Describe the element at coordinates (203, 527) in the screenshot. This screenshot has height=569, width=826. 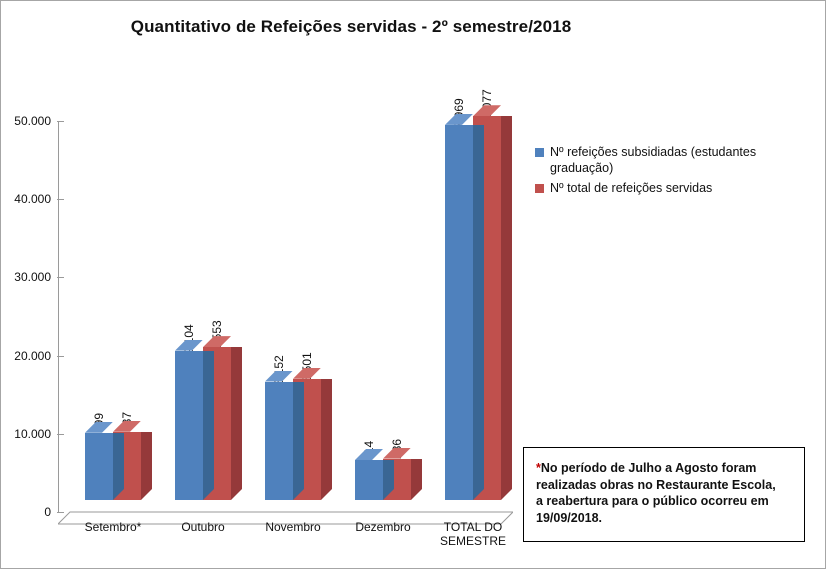
I see `x-axis-category-label: Outubro` at that location.